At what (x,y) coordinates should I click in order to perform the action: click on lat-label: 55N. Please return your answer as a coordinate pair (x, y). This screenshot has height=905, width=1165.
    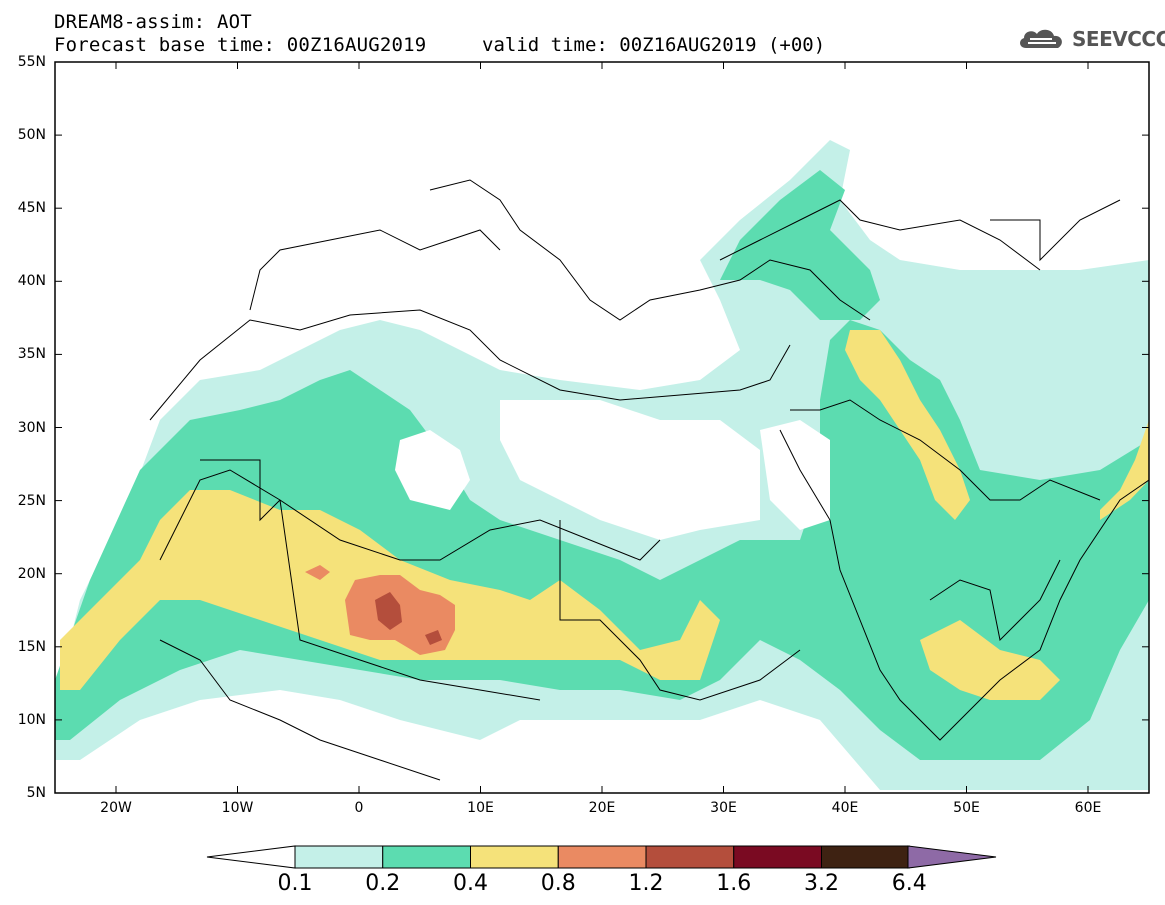
    Looking at the image, I should click on (31, 62).